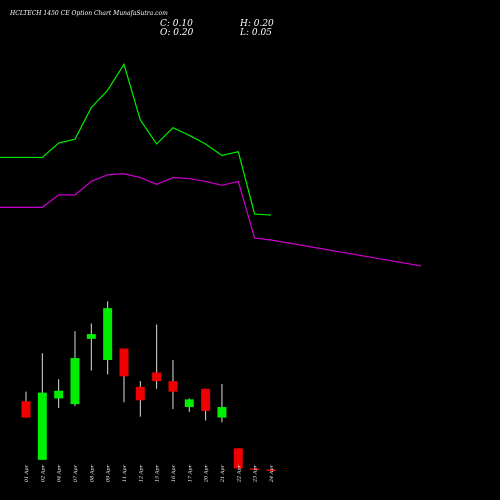 The image size is (500, 500). I want to click on candle-16-apr, so click(173, 384).